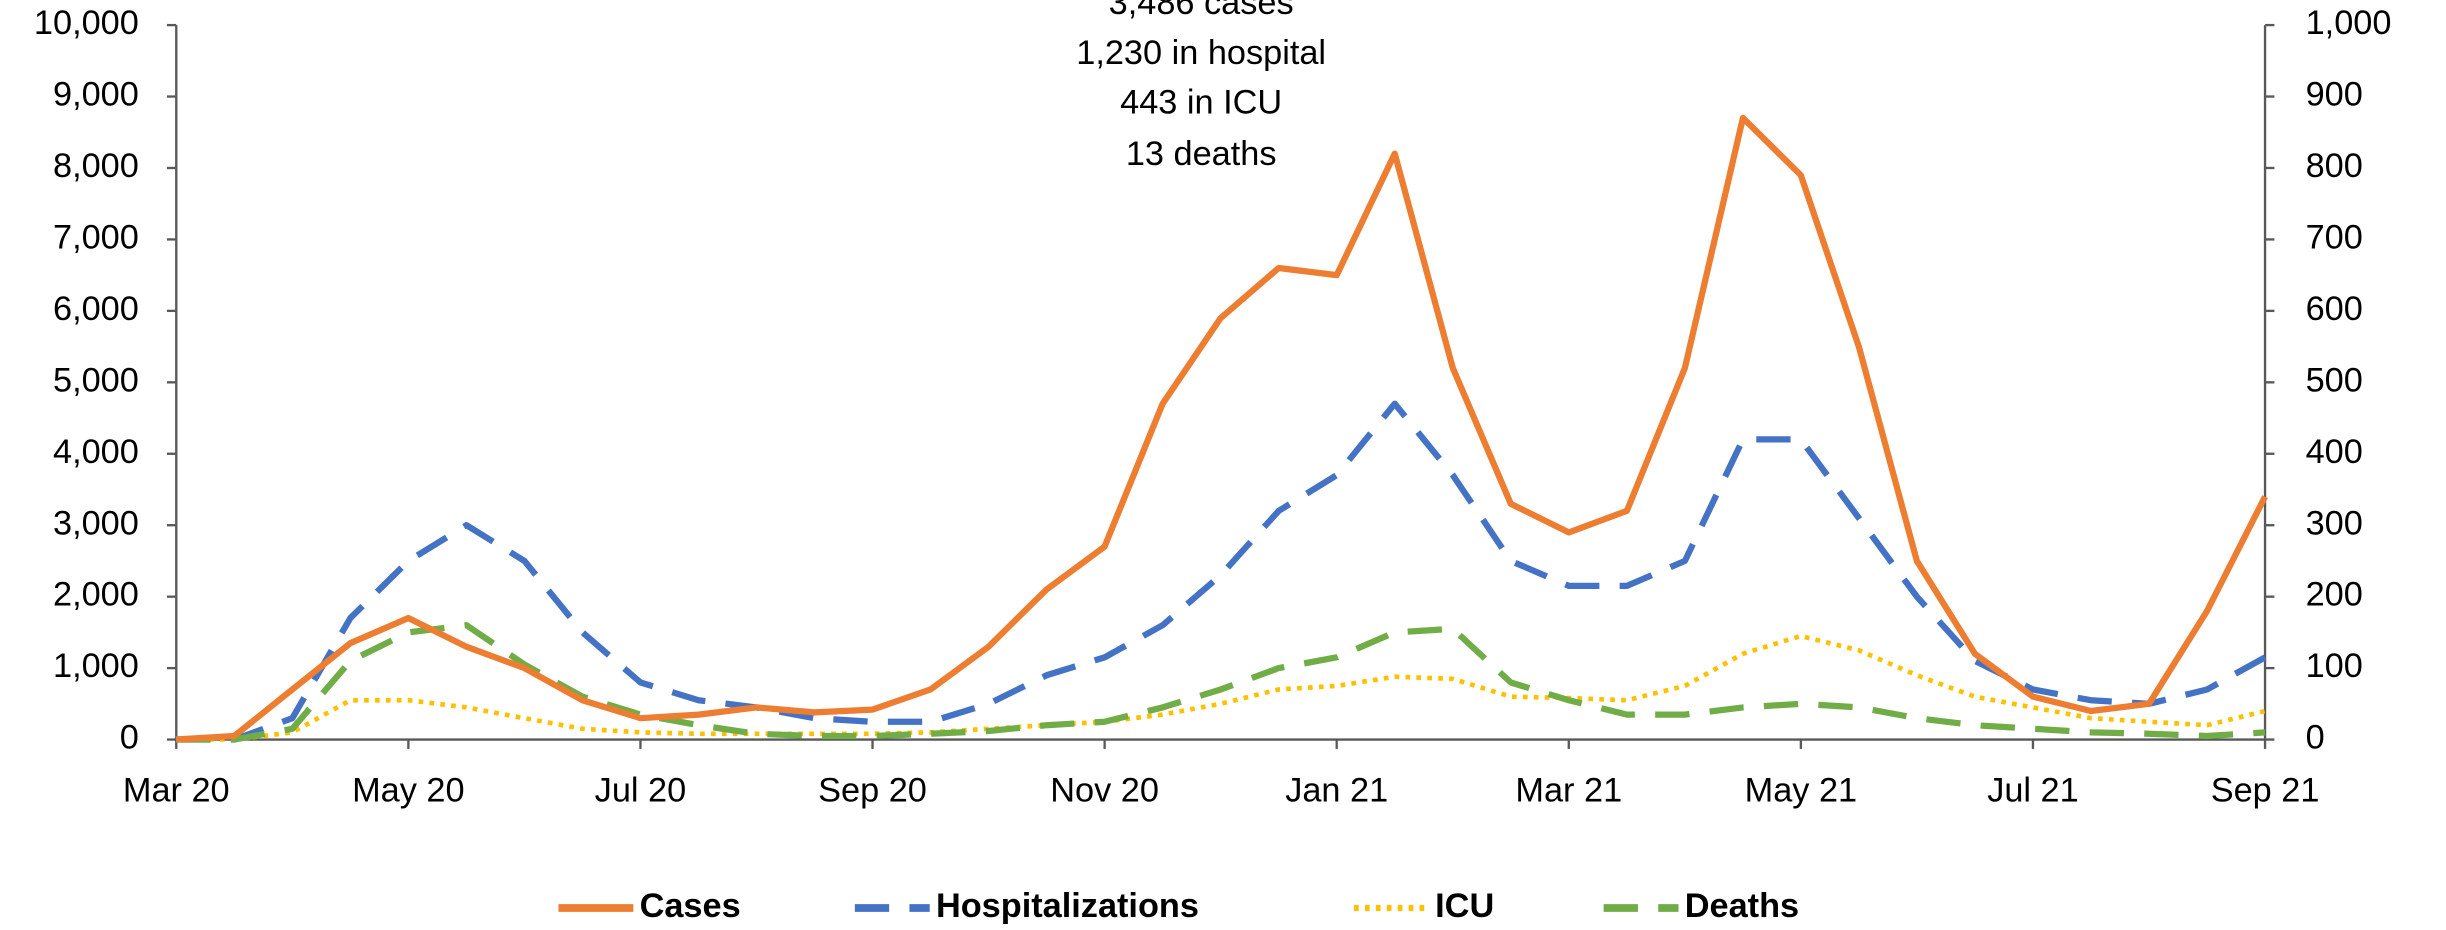  Describe the element at coordinates (1104, 791) in the screenshot. I see `x-tick-label: Nov 20` at that location.